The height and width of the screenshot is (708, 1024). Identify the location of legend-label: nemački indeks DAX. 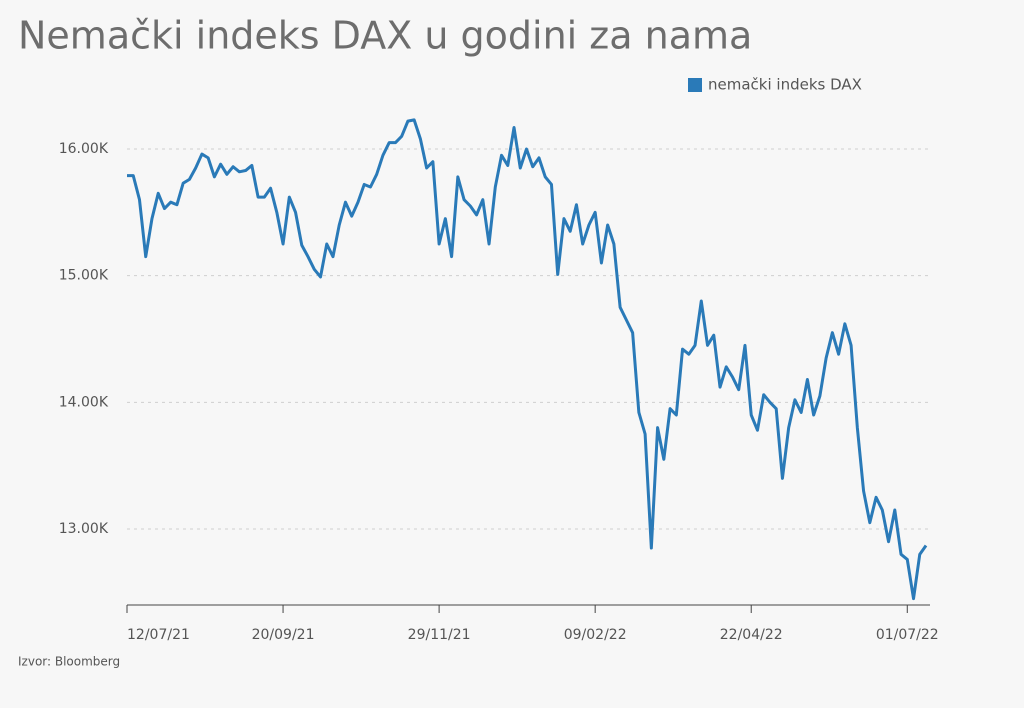
(785, 85).